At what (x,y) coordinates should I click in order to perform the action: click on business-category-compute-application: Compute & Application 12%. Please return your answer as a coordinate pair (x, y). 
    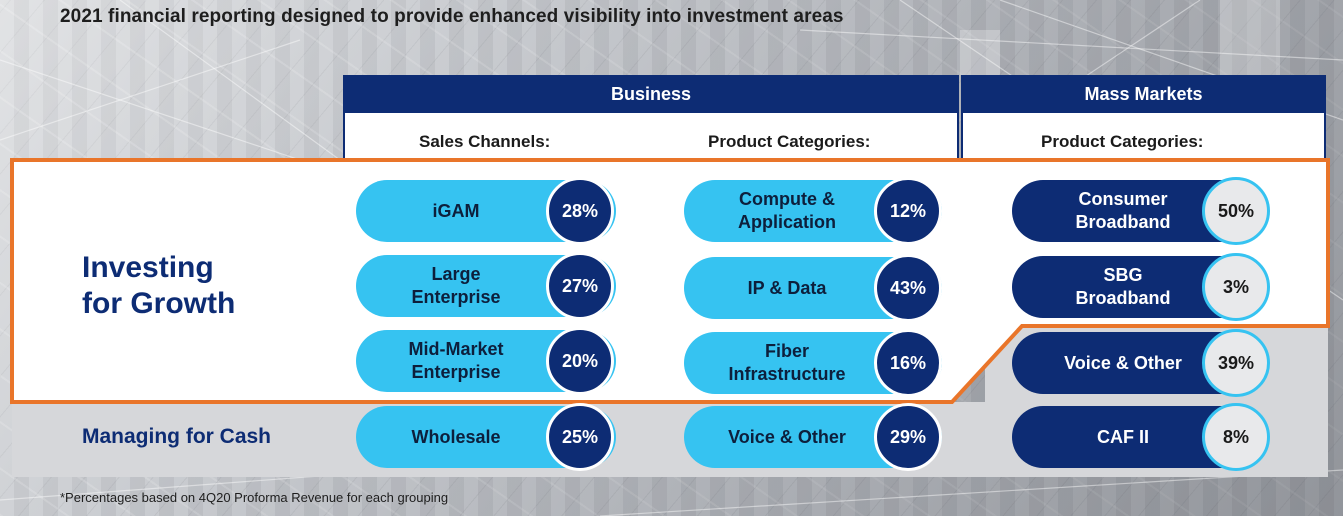
    Looking at the image, I should click on (813, 211).